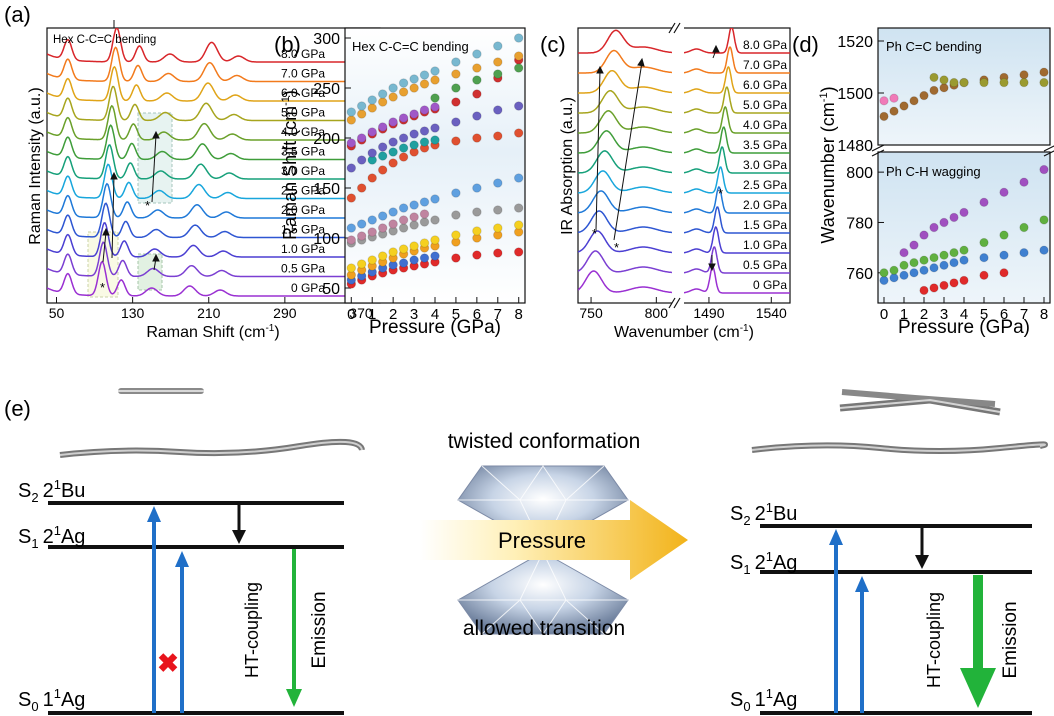  What do you see at coordinates (684, 332) in the screenshot?
I see `panel-c-x-axis-label: Wavenumber (cm-1)` at bounding box center [684, 332].